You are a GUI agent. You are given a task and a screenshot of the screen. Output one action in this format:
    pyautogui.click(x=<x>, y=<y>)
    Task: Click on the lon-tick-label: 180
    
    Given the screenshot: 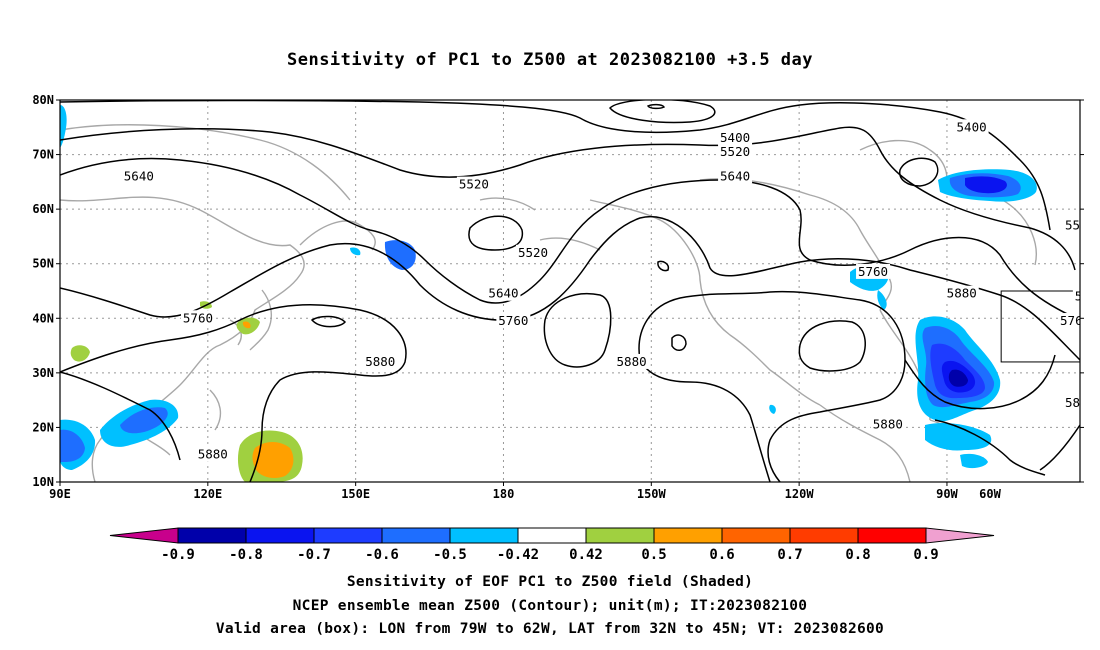 What is the action you would take?
    pyautogui.click(x=504, y=494)
    